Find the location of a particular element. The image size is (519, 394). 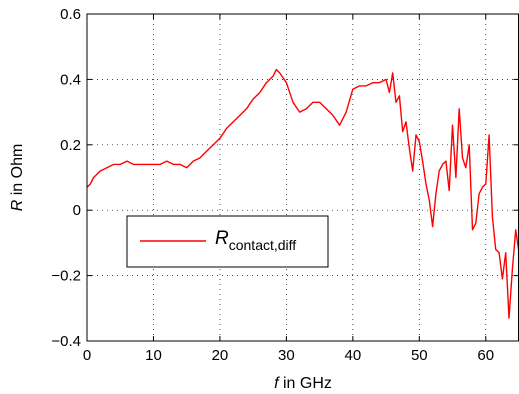

legend-label: Rcontact,diff is located at coordinates (255, 240).